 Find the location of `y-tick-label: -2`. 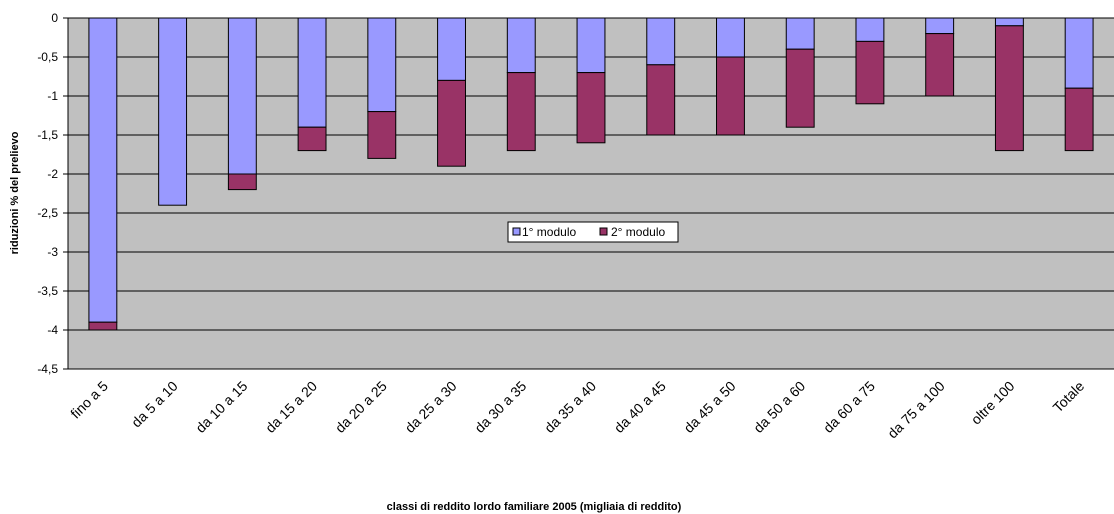

y-tick-label: -2 is located at coordinates (52, 174).